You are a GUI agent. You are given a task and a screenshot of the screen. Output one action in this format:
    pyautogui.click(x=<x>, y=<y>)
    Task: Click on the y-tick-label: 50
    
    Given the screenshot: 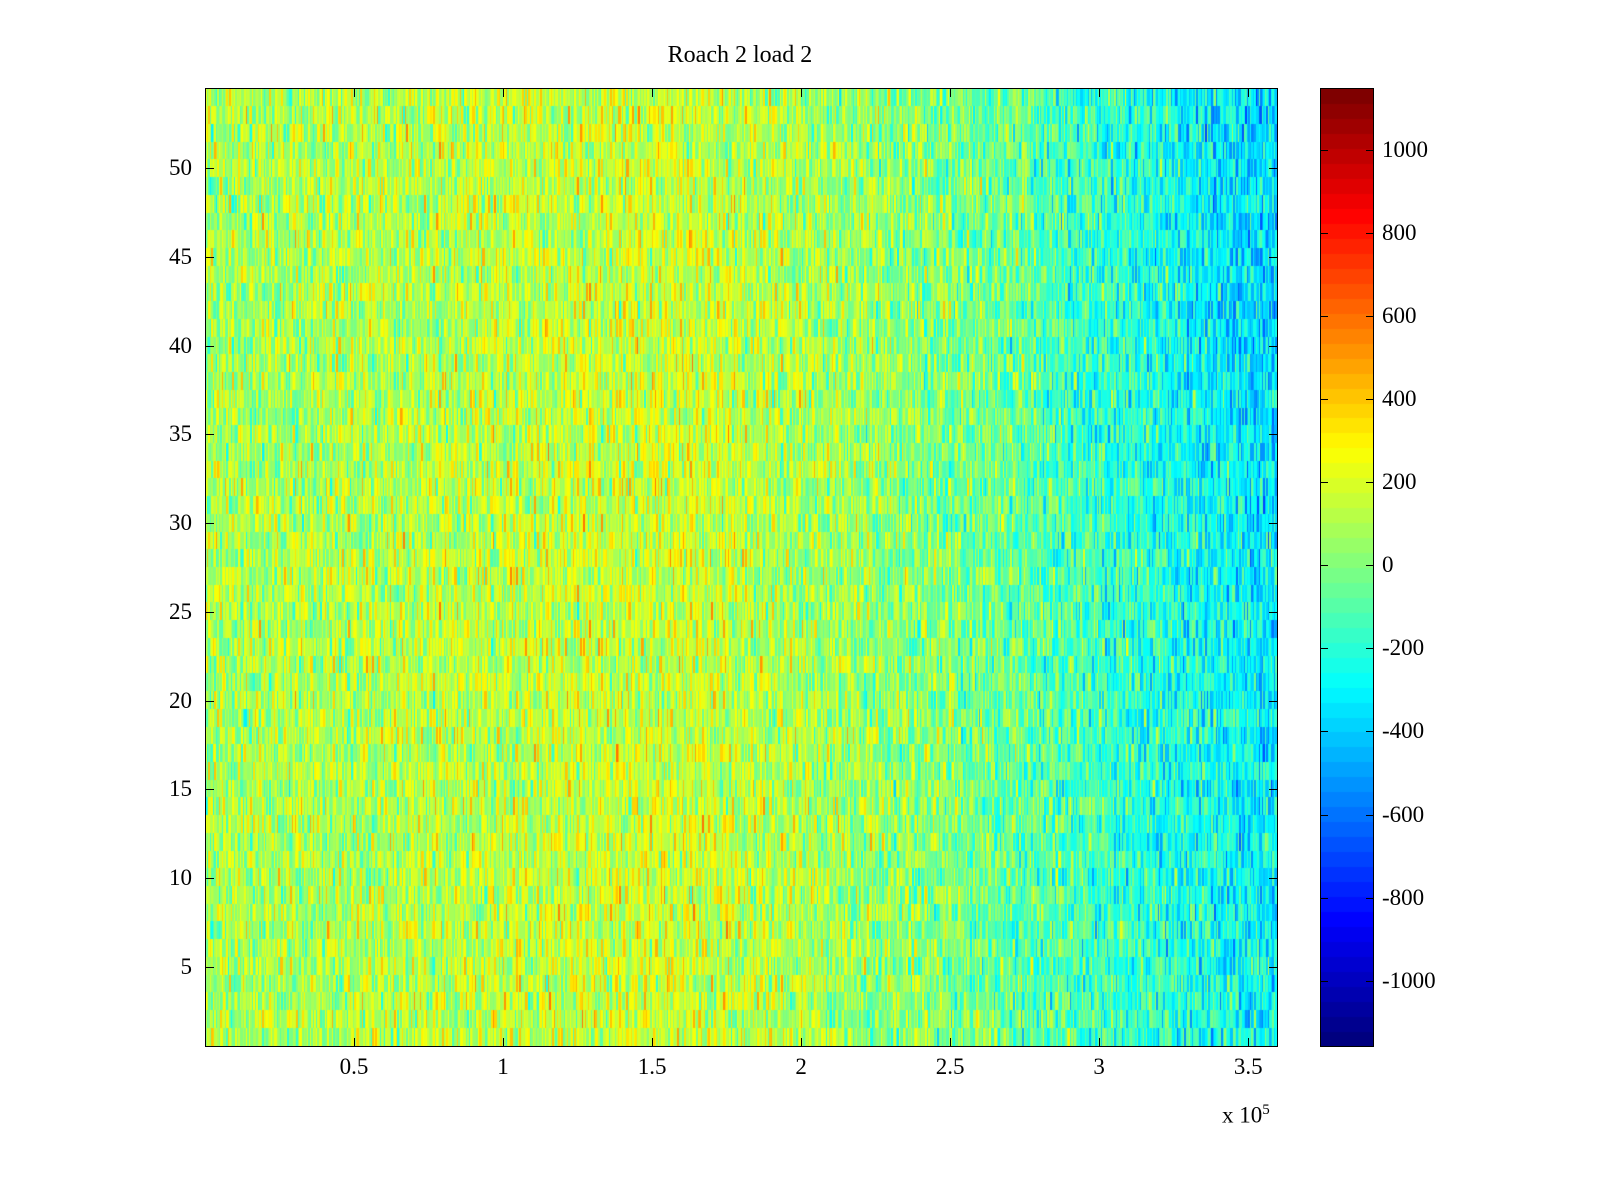 What is the action you would take?
    pyautogui.click(x=180, y=167)
    